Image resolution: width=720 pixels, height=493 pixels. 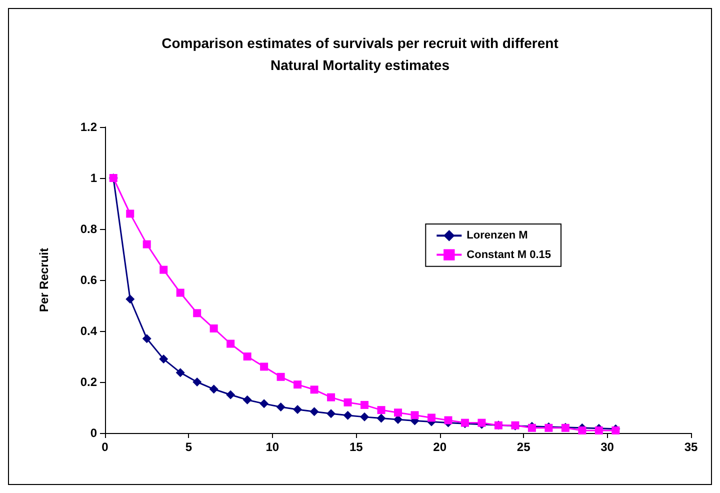 What do you see at coordinates (356, 447) in the screenshot?
I see `x-tick-label: 15` at bounding box center [356, 447].